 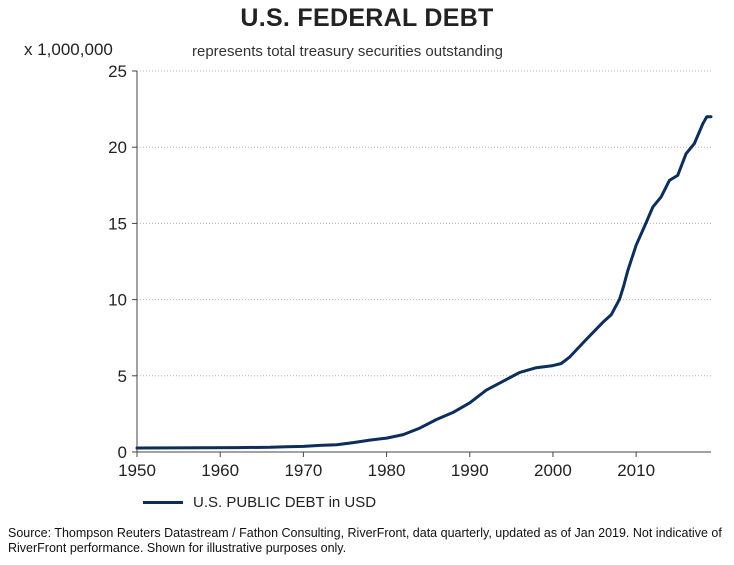 I want to click on y-tick-label: 5, so click(x=122, y=376).